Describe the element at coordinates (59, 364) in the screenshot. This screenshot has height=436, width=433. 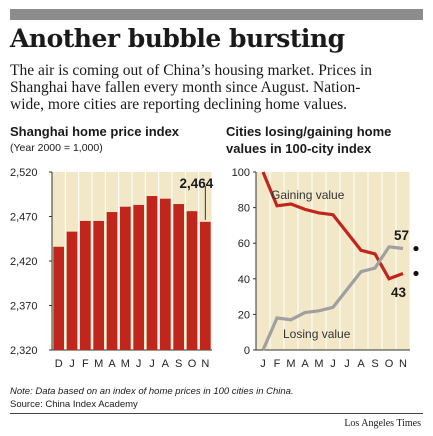
I see `x-tick-label: D` at that location.